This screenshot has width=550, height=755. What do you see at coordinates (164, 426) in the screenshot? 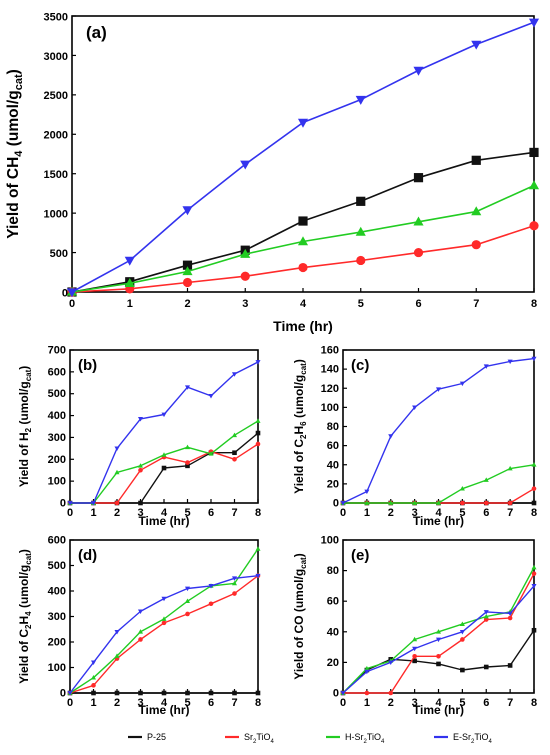
I see `plot-frame` at bounding box center [164, 426].